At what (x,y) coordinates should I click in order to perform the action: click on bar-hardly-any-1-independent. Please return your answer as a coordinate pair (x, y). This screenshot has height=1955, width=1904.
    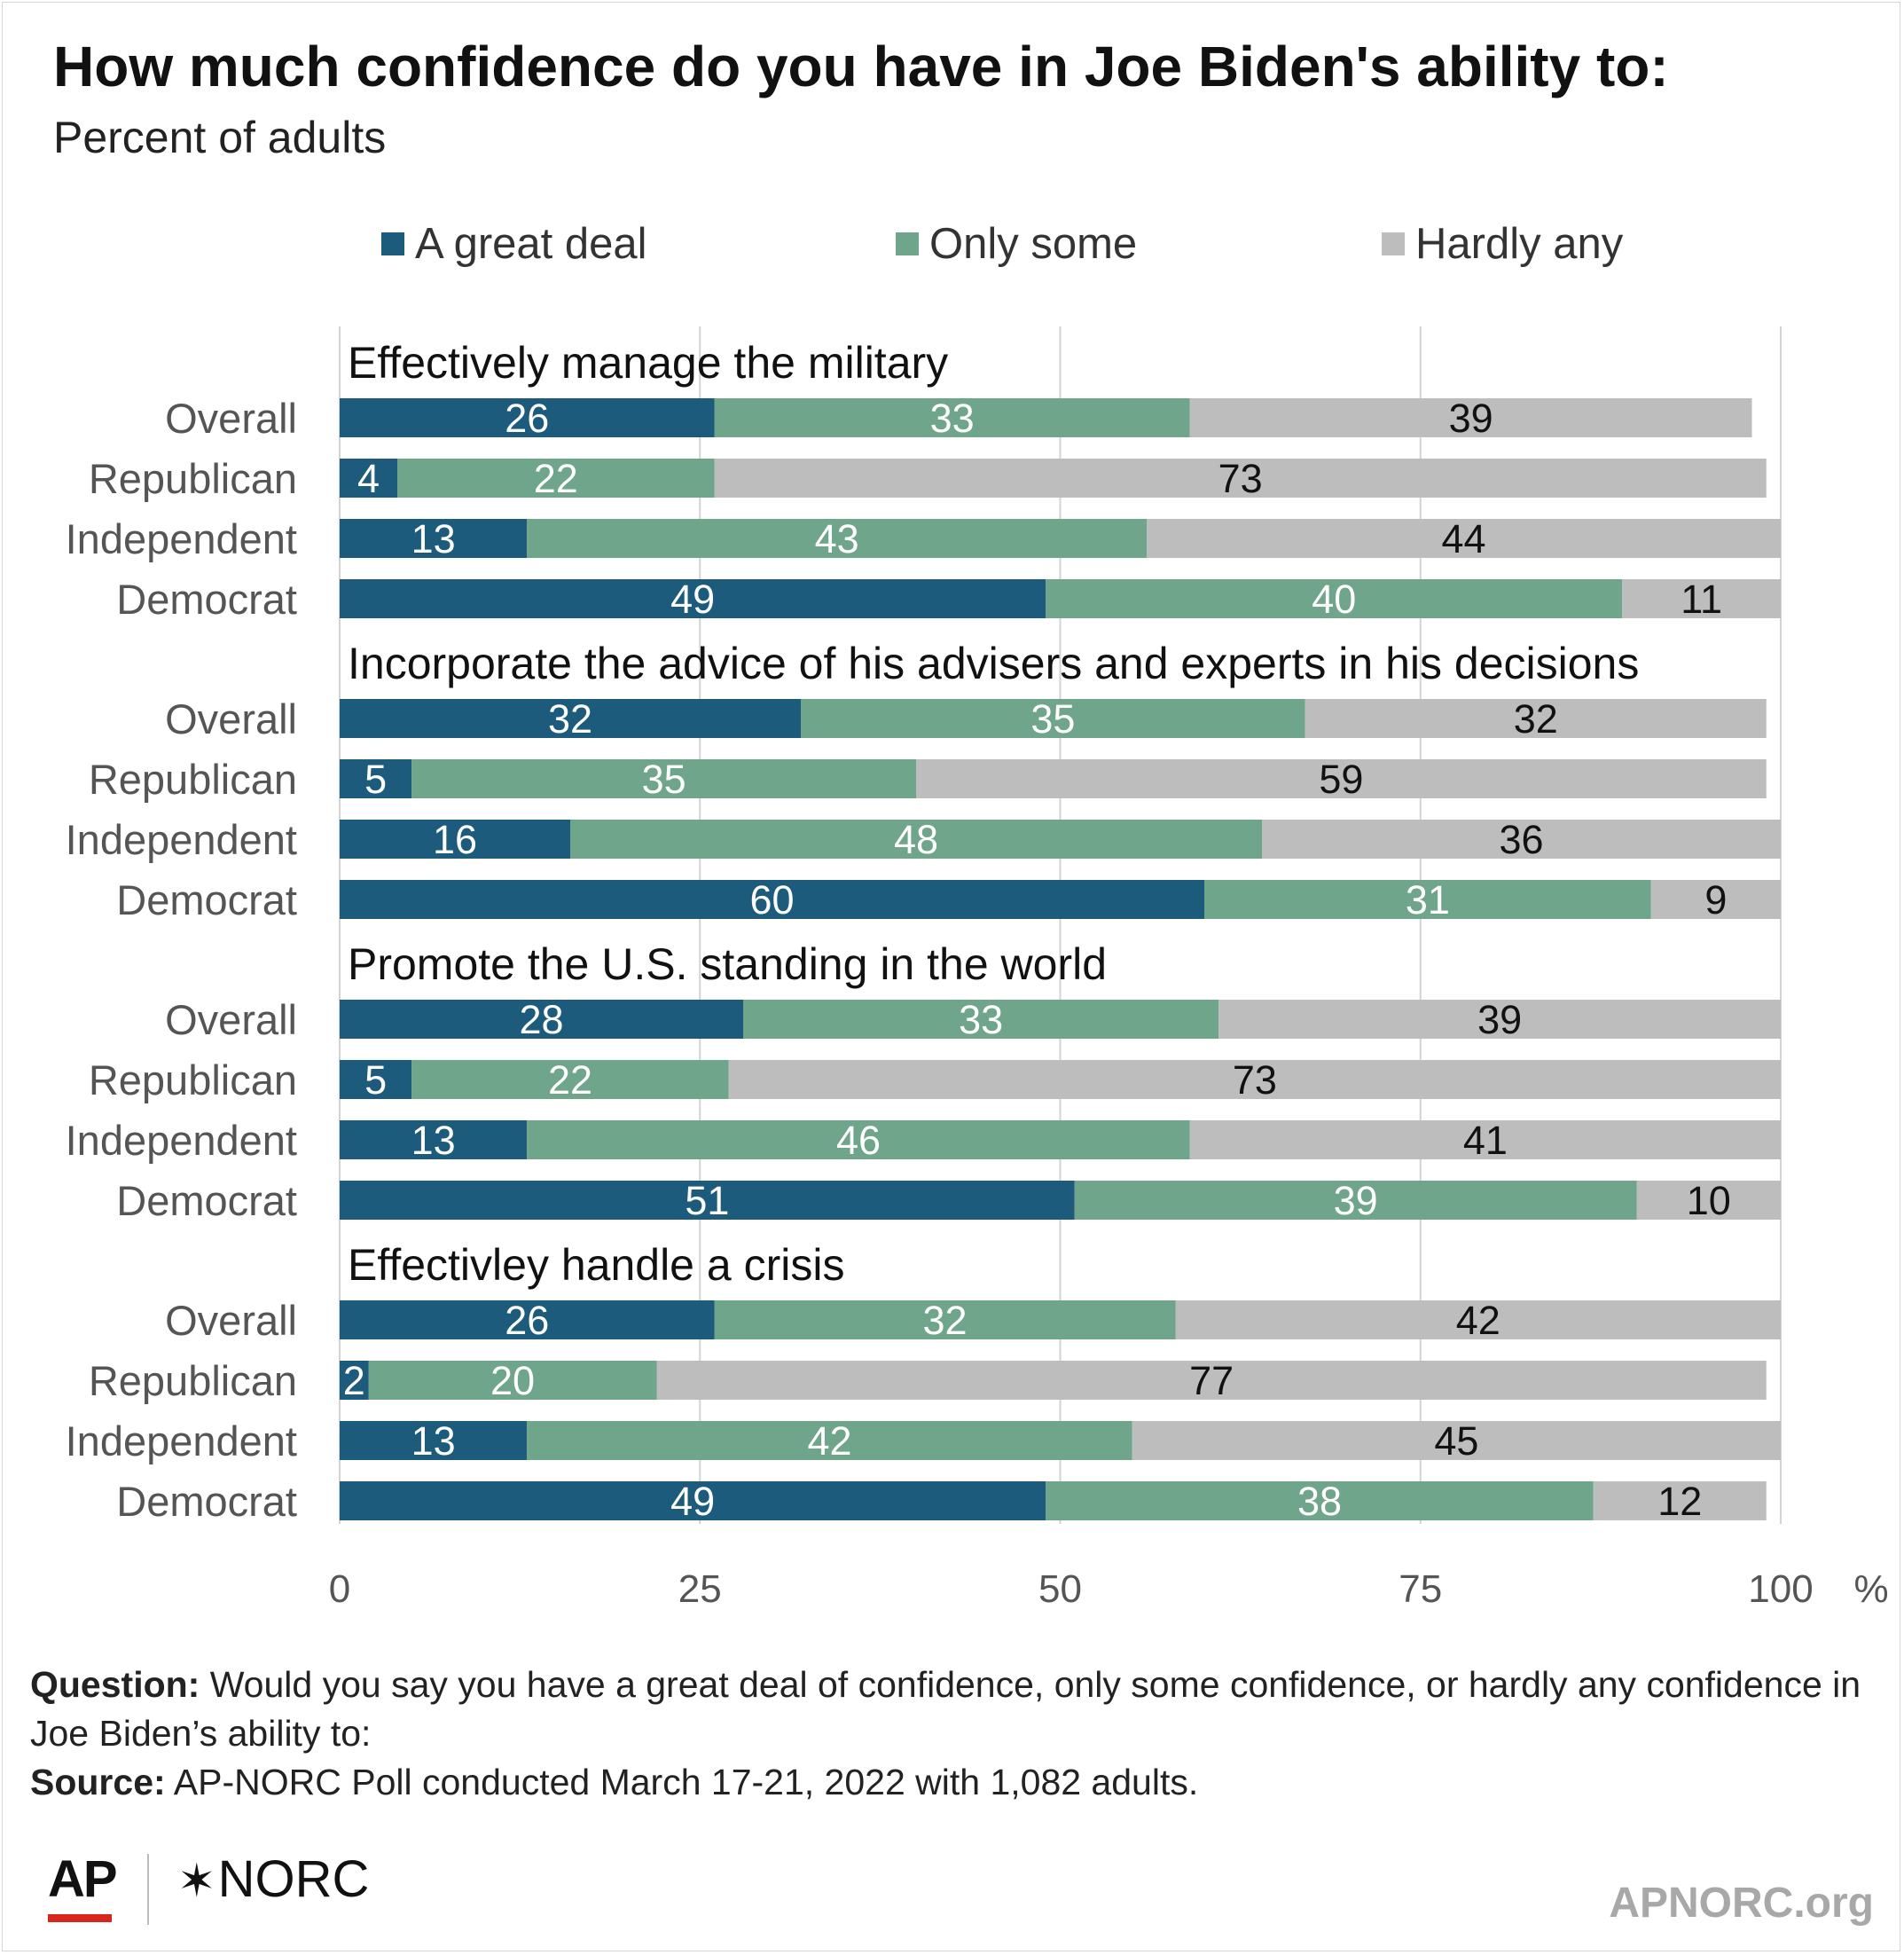
    Looking at the image, I should click on (1464, 538).